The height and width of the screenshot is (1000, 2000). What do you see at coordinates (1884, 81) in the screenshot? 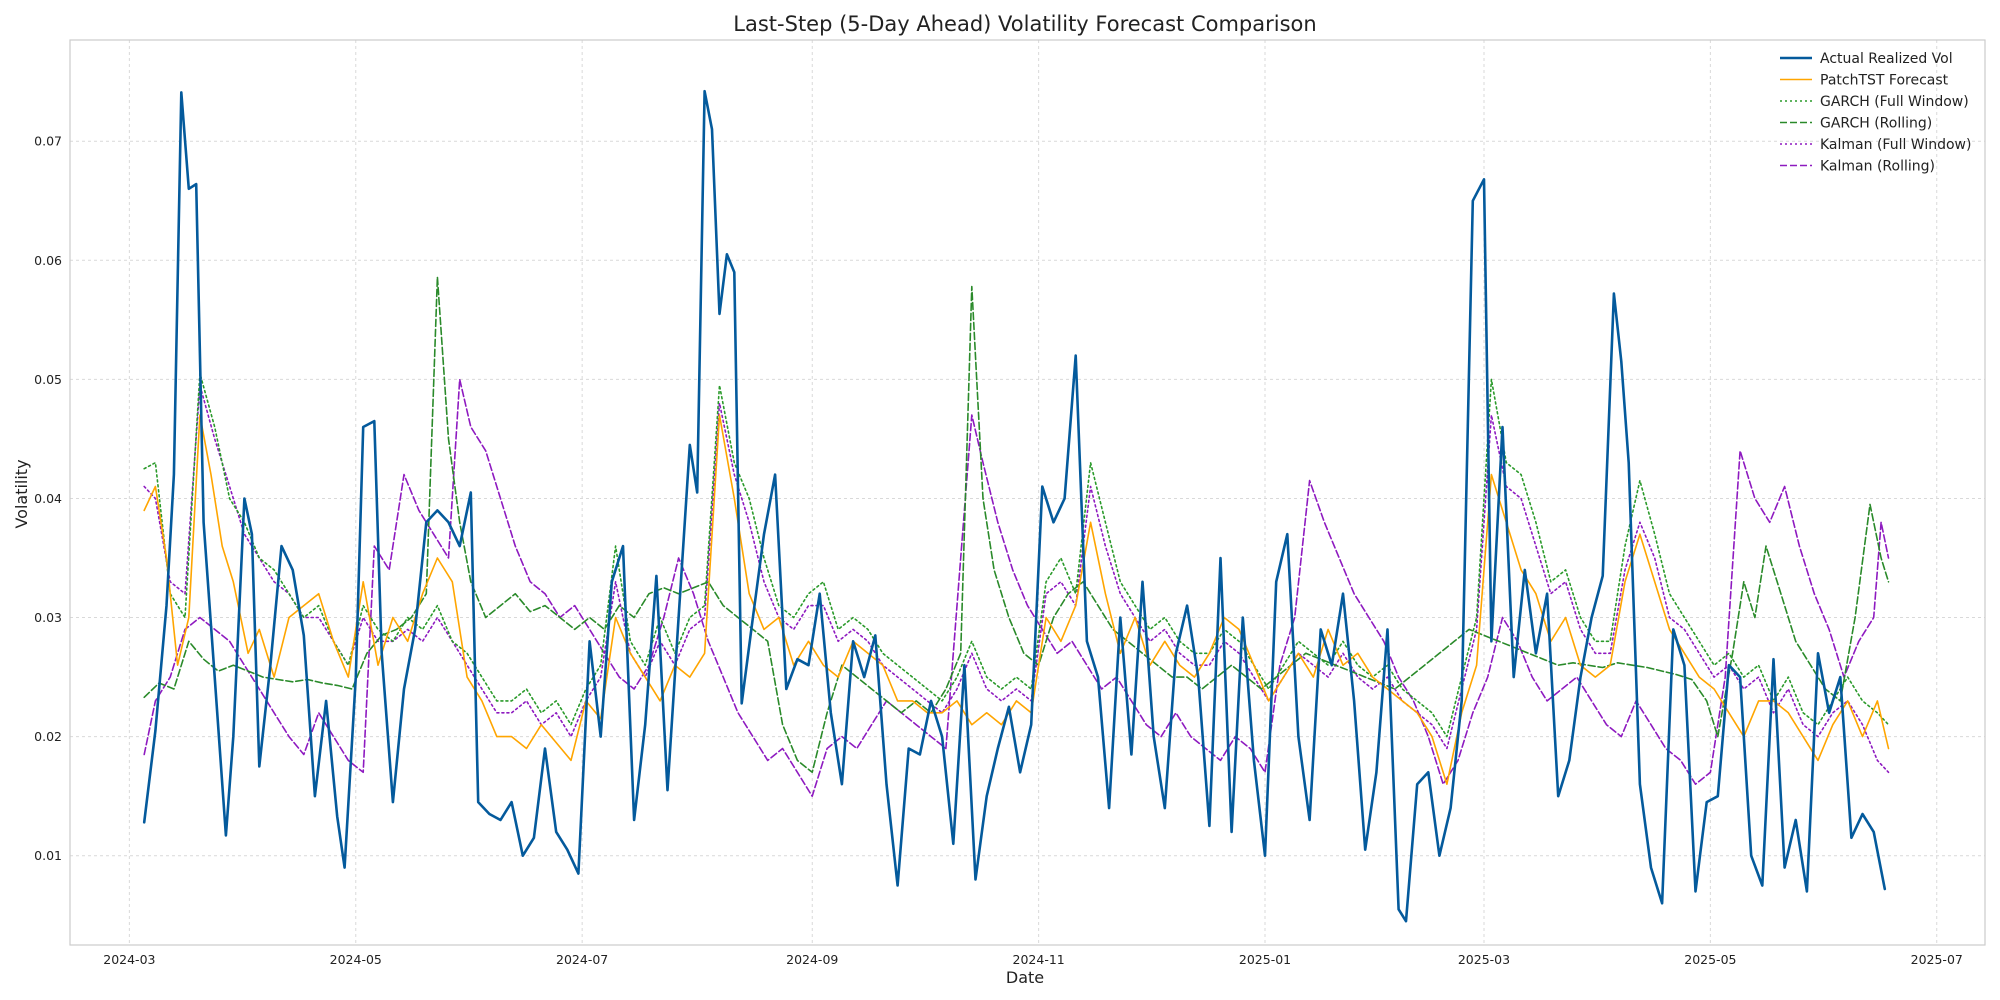
I see `legend-label: PatchTST Forecast` at bounding box center [1884, 81].